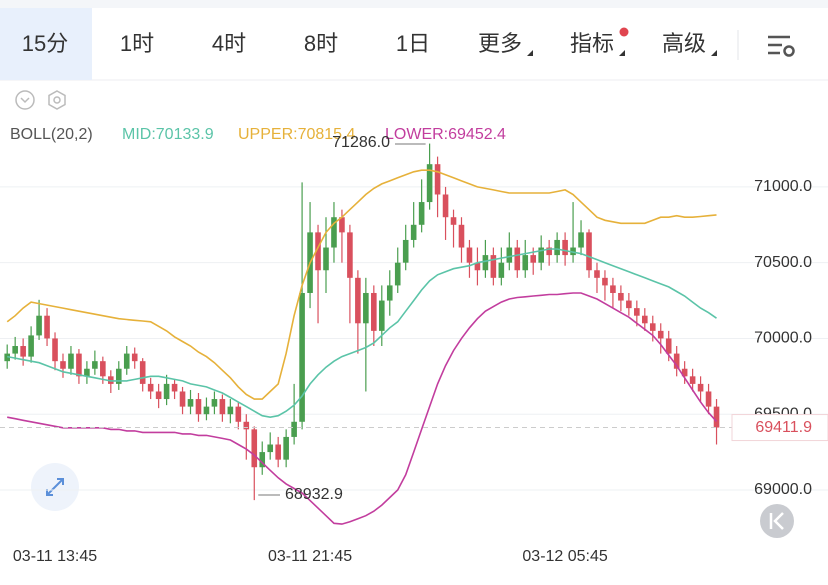  What do you see at coordinates (592, 43) in the screenshot?
I see `tab: 指标` at bounding box center [592, 43].